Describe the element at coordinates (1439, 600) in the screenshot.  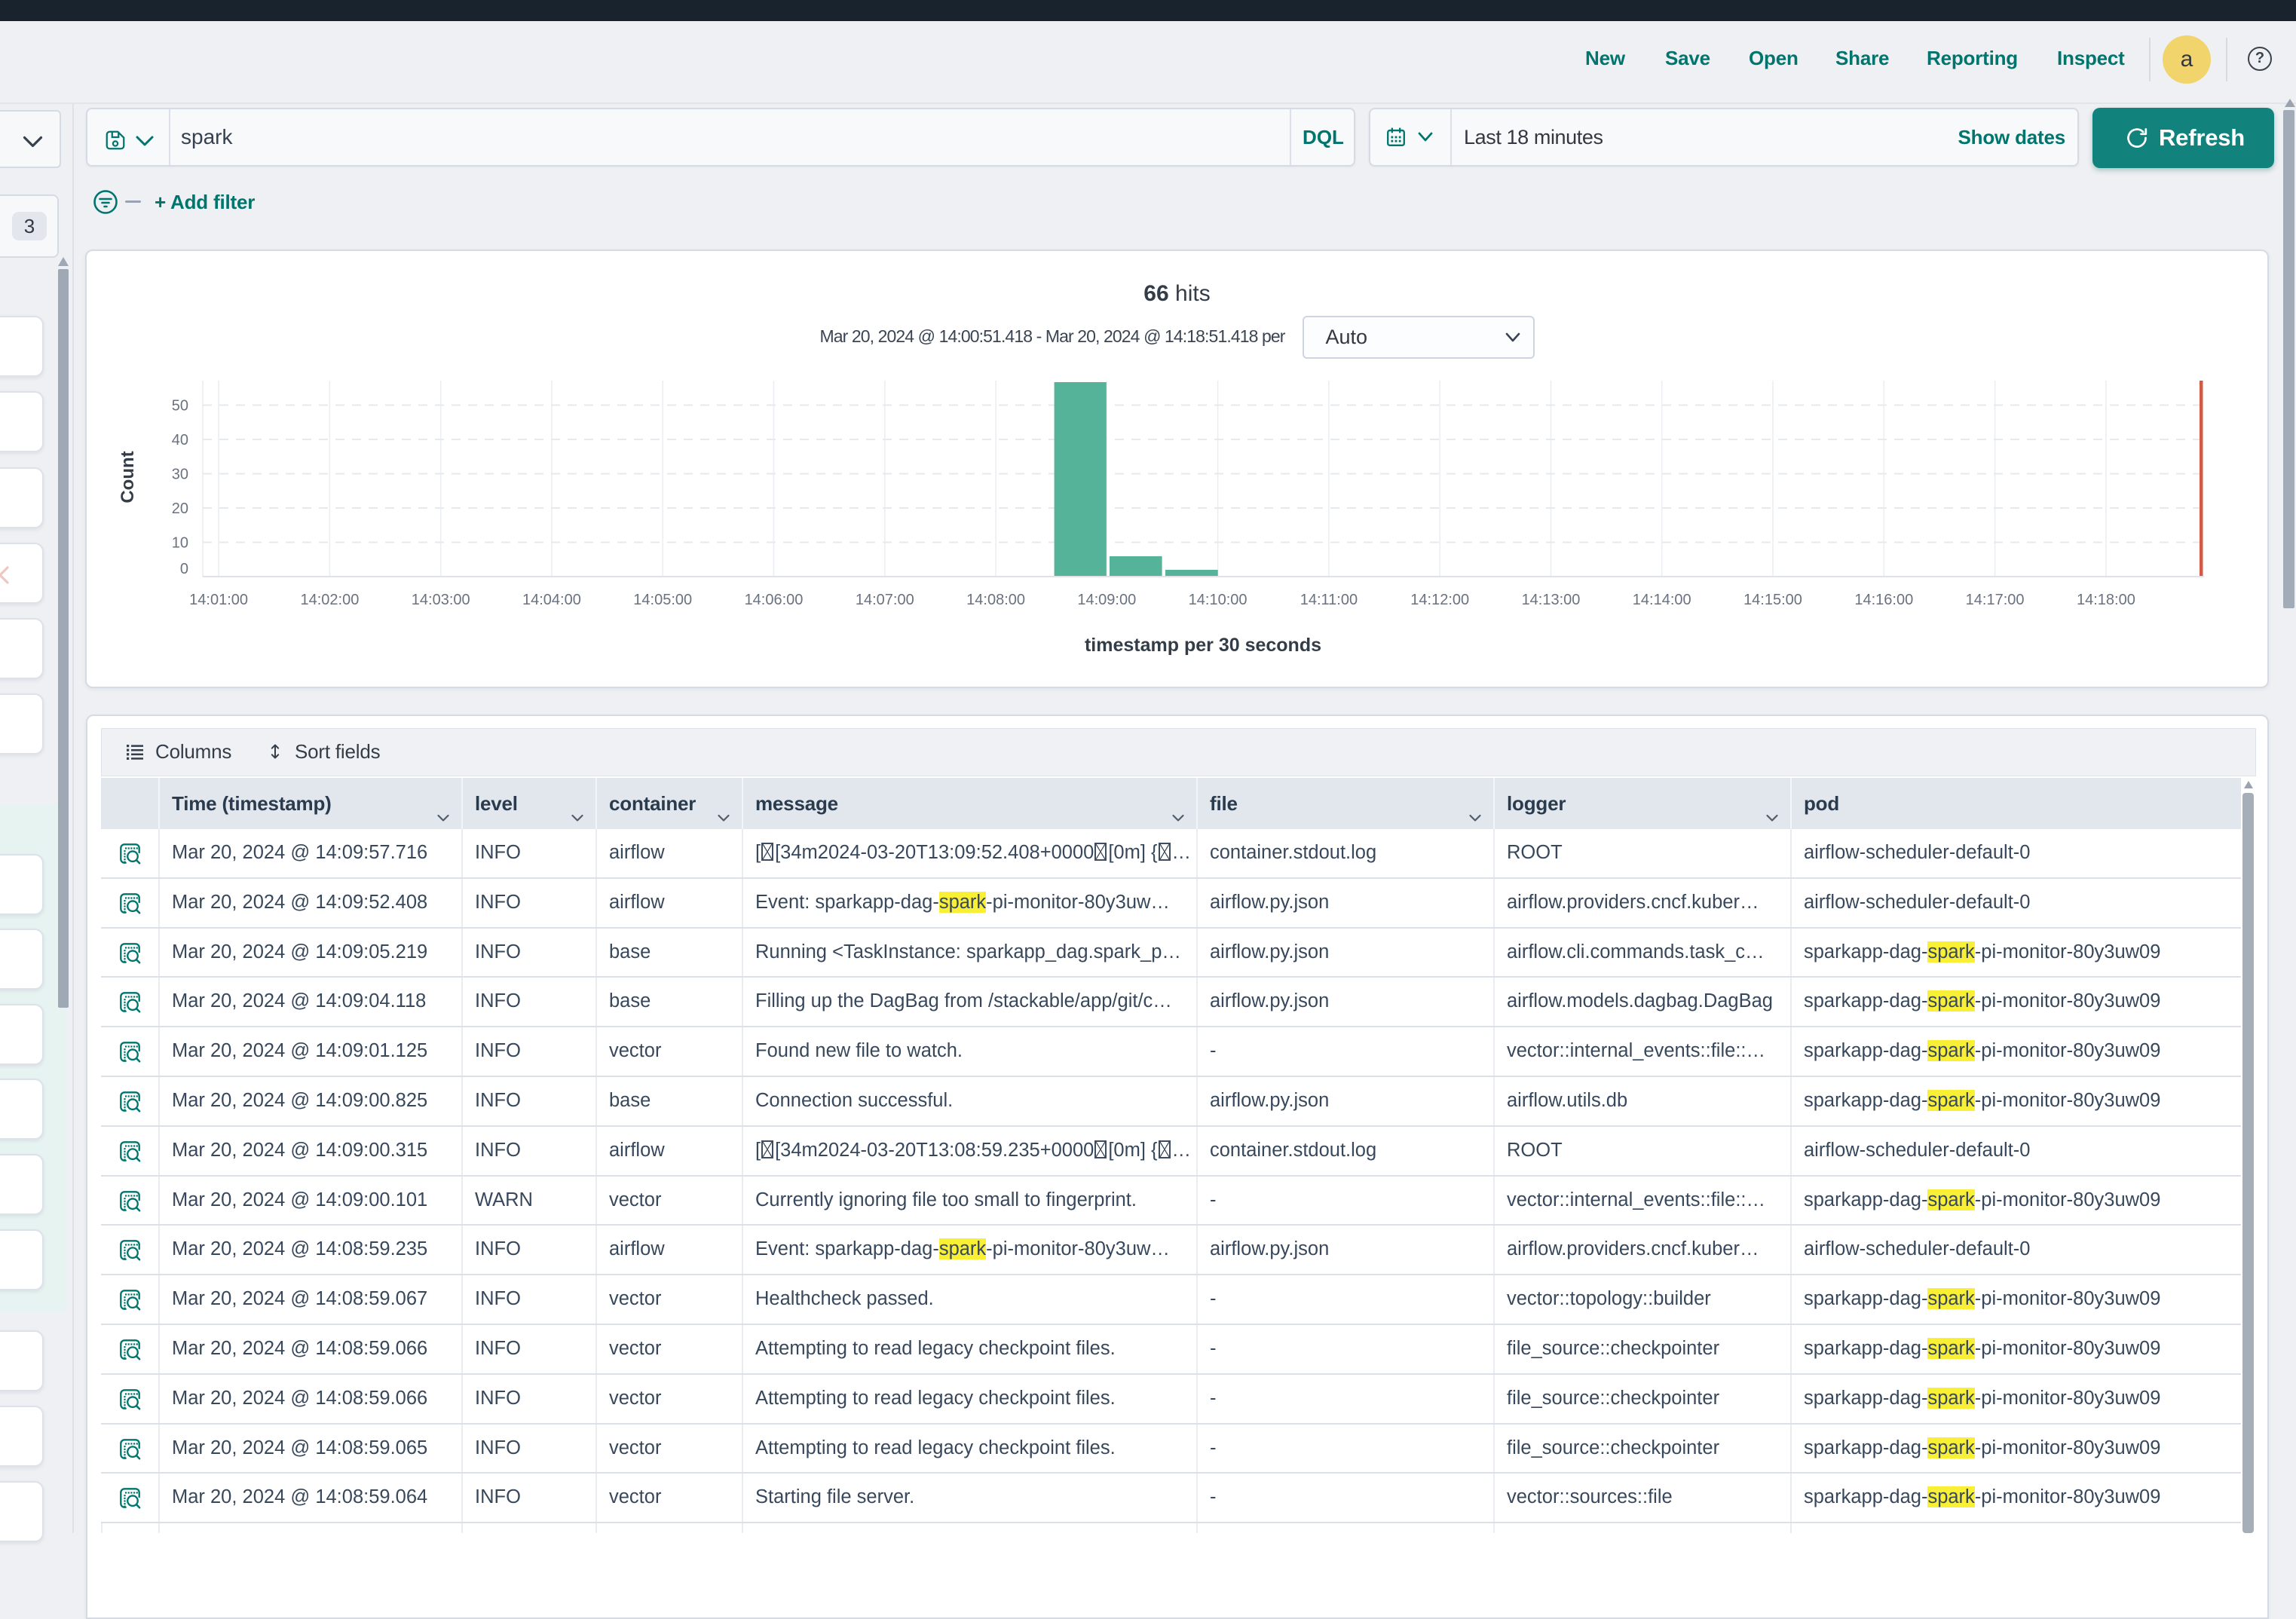
I see `svg-text: 14:12:00` at that location.